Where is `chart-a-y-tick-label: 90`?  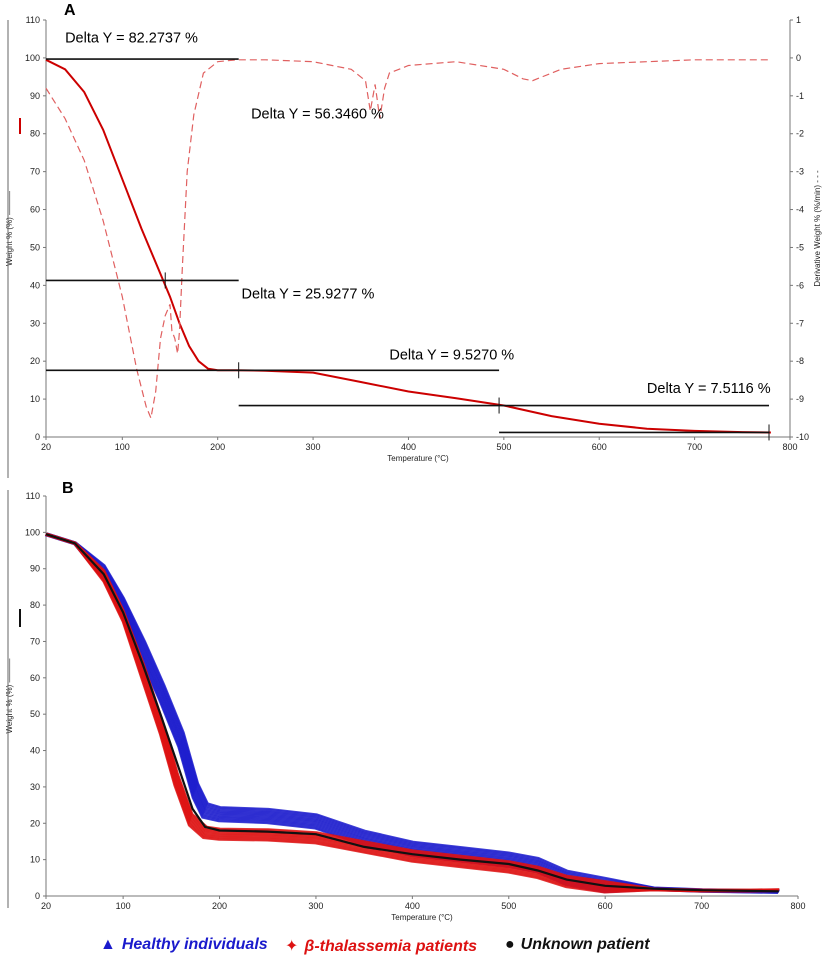
chart-a-y-tick-label: 90 is located at coordinates (35, 96).